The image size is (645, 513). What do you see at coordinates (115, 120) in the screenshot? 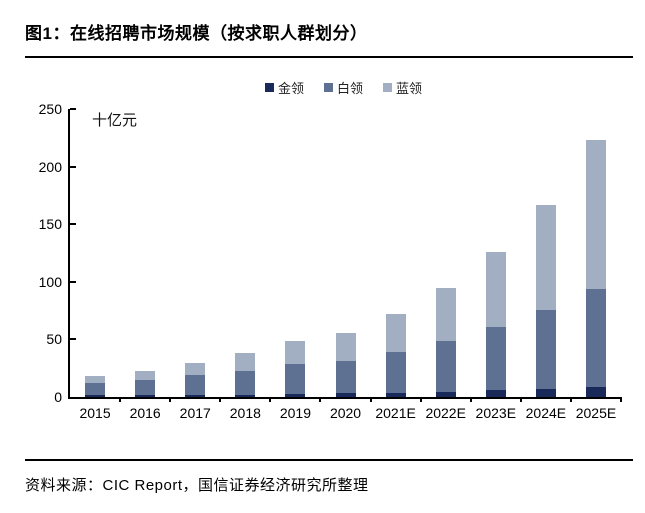
I see `y-axis-unit-label: 十亿元` at bounding box center [115, 120].